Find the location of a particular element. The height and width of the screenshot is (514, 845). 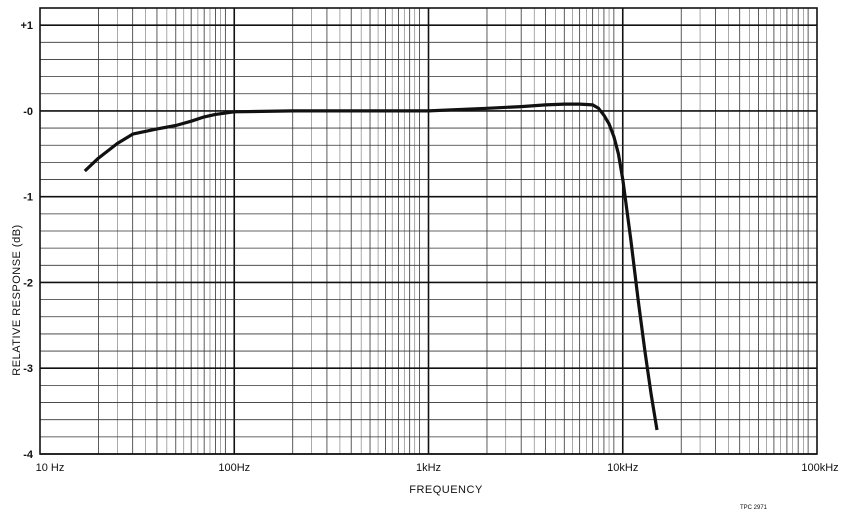

y-tick-labels: +1 -0 -1 -2 -3 -4 is located at coordinates (26, 240).